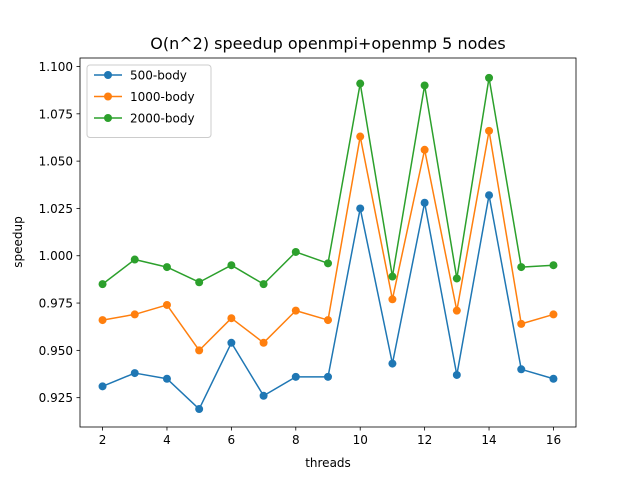 This screenshot has width=640, height=480. I want to click on x-tick-label: 8, so click(296, 440).